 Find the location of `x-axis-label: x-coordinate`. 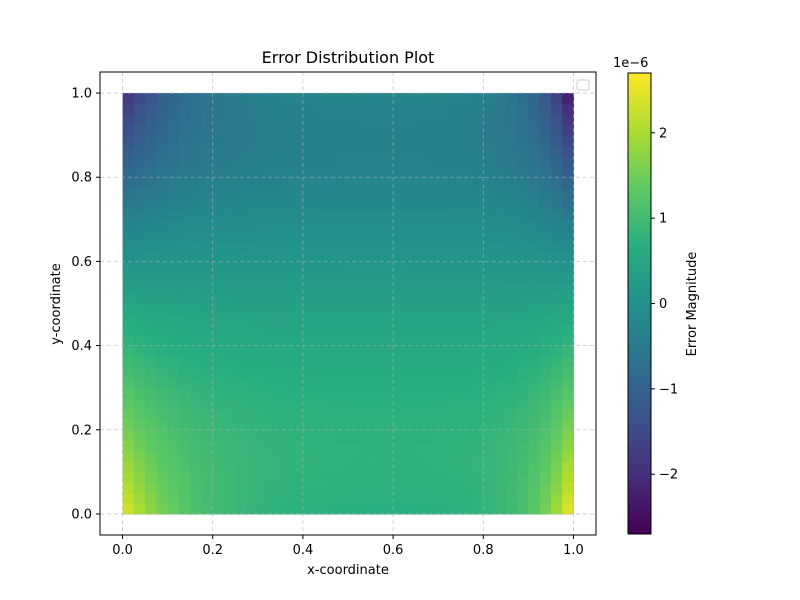

x-axis-label: x-coordinate is located at coordinates (348, 570).